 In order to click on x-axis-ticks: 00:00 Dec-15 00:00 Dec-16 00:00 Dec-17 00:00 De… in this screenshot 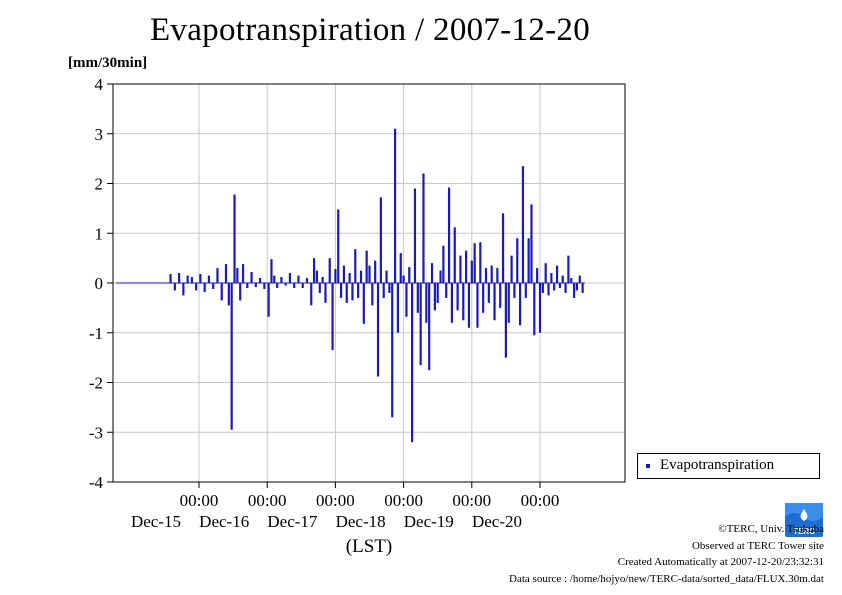, I will do `click(345, 506)`.